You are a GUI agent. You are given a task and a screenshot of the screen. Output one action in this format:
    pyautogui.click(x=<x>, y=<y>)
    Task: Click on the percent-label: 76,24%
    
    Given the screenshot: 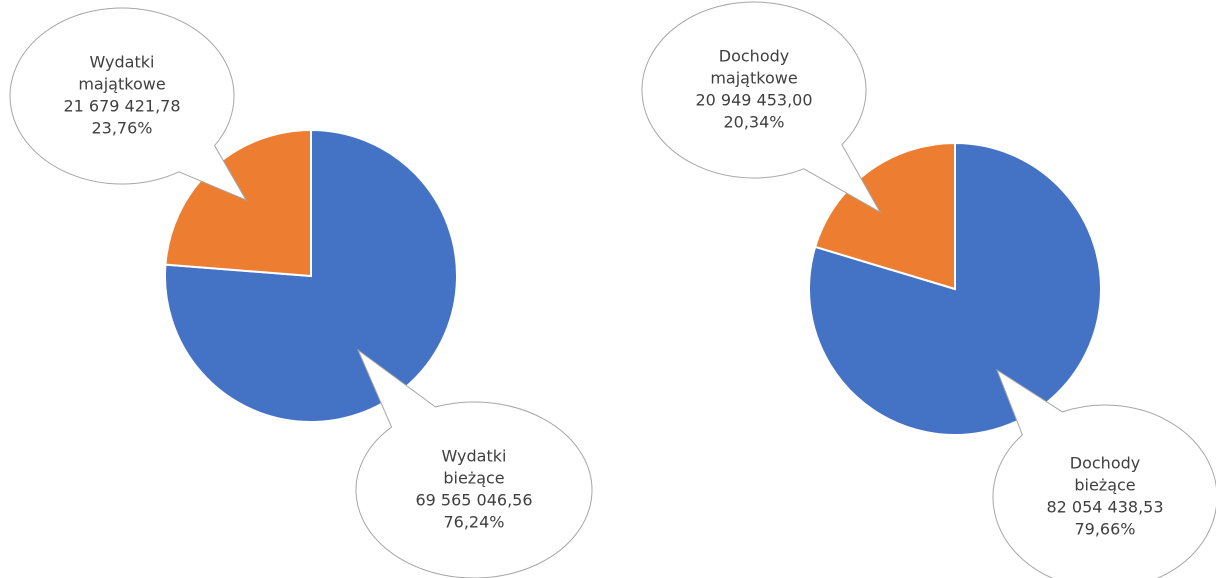 What is the action you would take?
    pyautogui.click(x=473, y=522)
    